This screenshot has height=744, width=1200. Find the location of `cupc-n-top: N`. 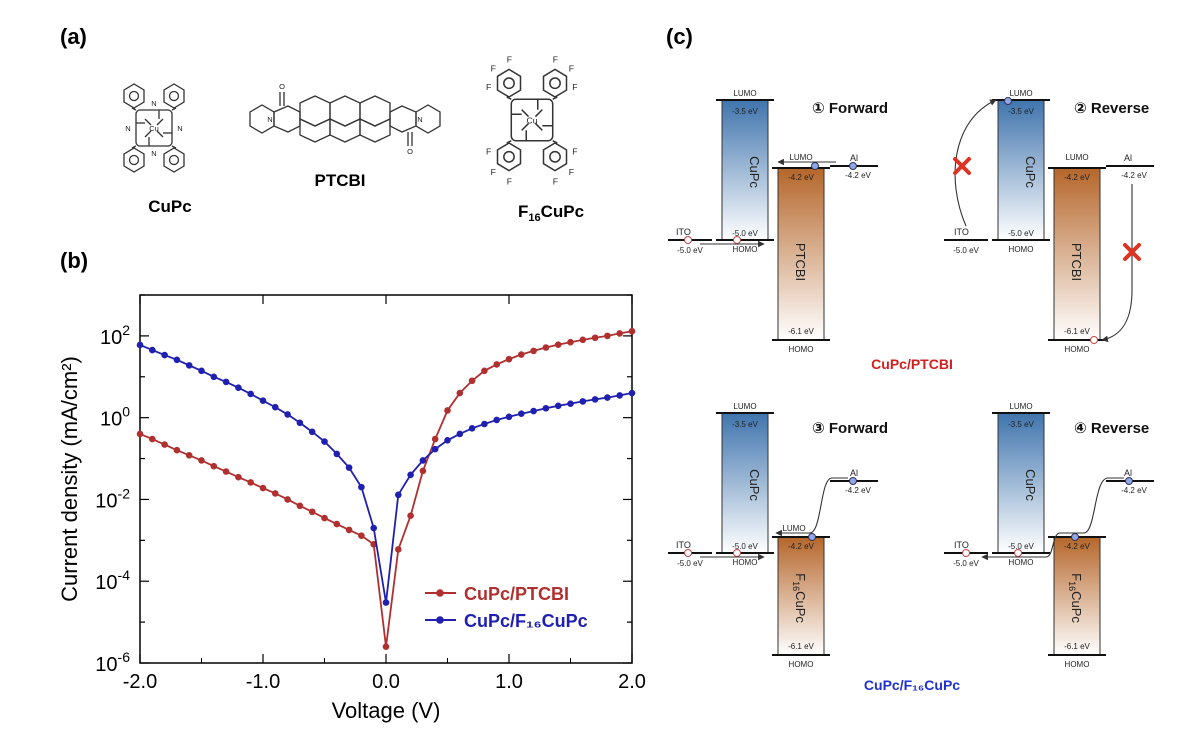

cupc-n-top: N is located at coordinates (153, 103).